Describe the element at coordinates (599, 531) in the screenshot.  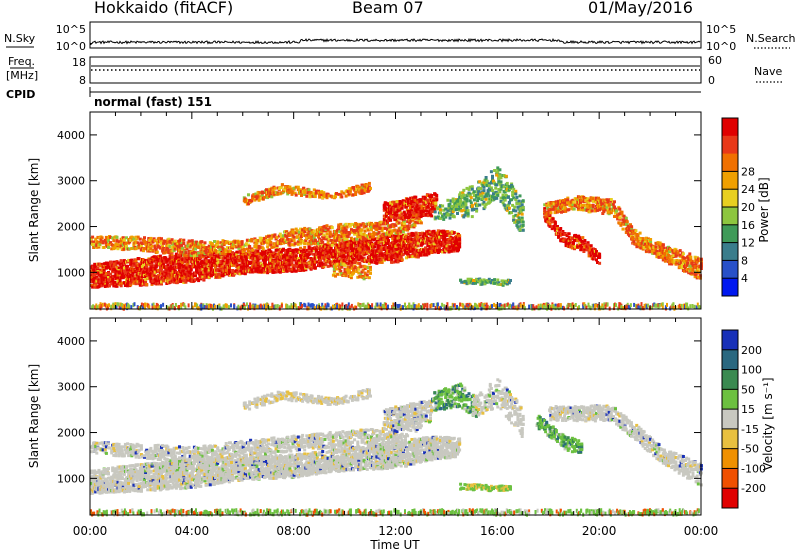
I see `x-tick-label: 20:00` at that location.